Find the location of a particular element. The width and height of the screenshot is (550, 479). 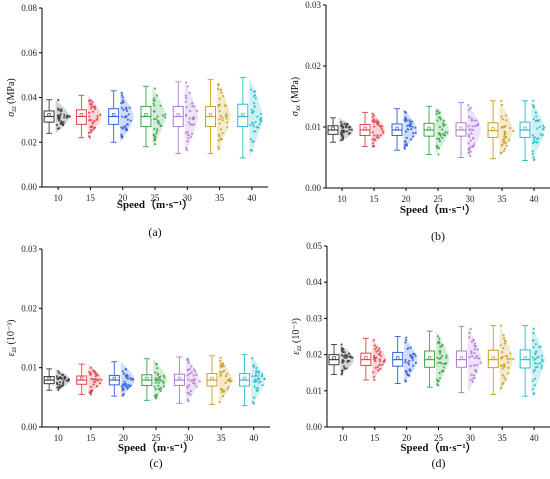

x-tick-label: 20 is located at coordinates (407, 199).